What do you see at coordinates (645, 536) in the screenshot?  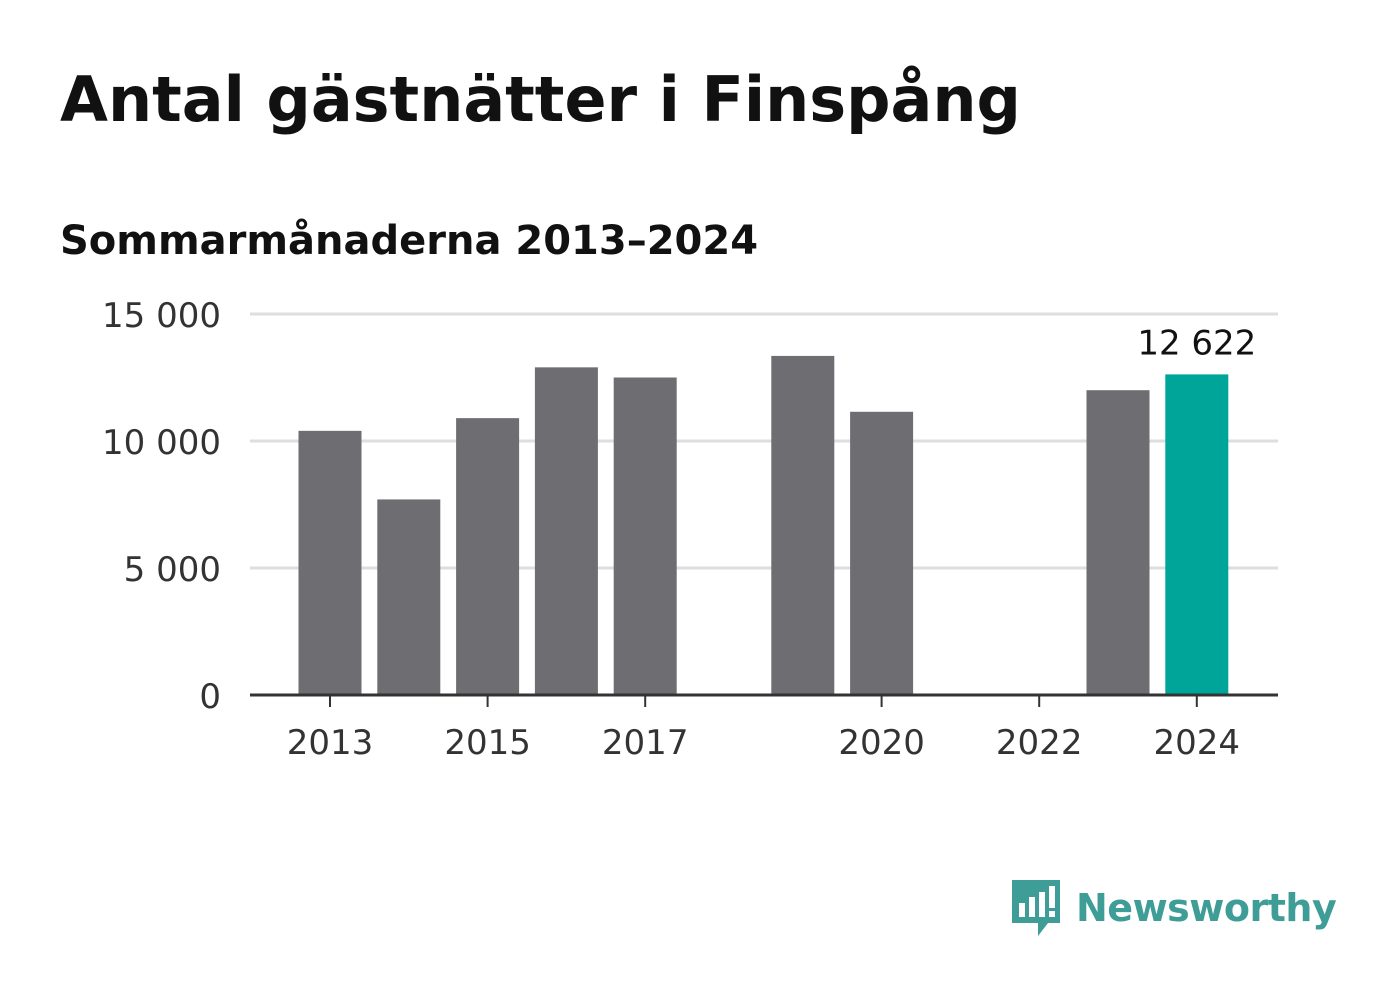 I see `bar-2017` at bounding box center [645, 536].